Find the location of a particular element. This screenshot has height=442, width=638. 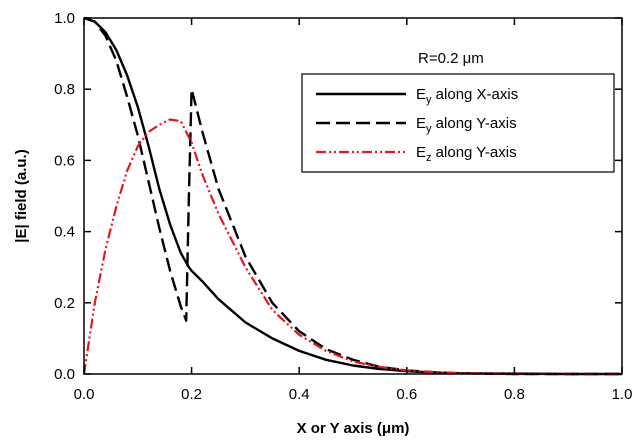

legend-label-3: Ez along Y-axis is located at coordinates (466, 154).